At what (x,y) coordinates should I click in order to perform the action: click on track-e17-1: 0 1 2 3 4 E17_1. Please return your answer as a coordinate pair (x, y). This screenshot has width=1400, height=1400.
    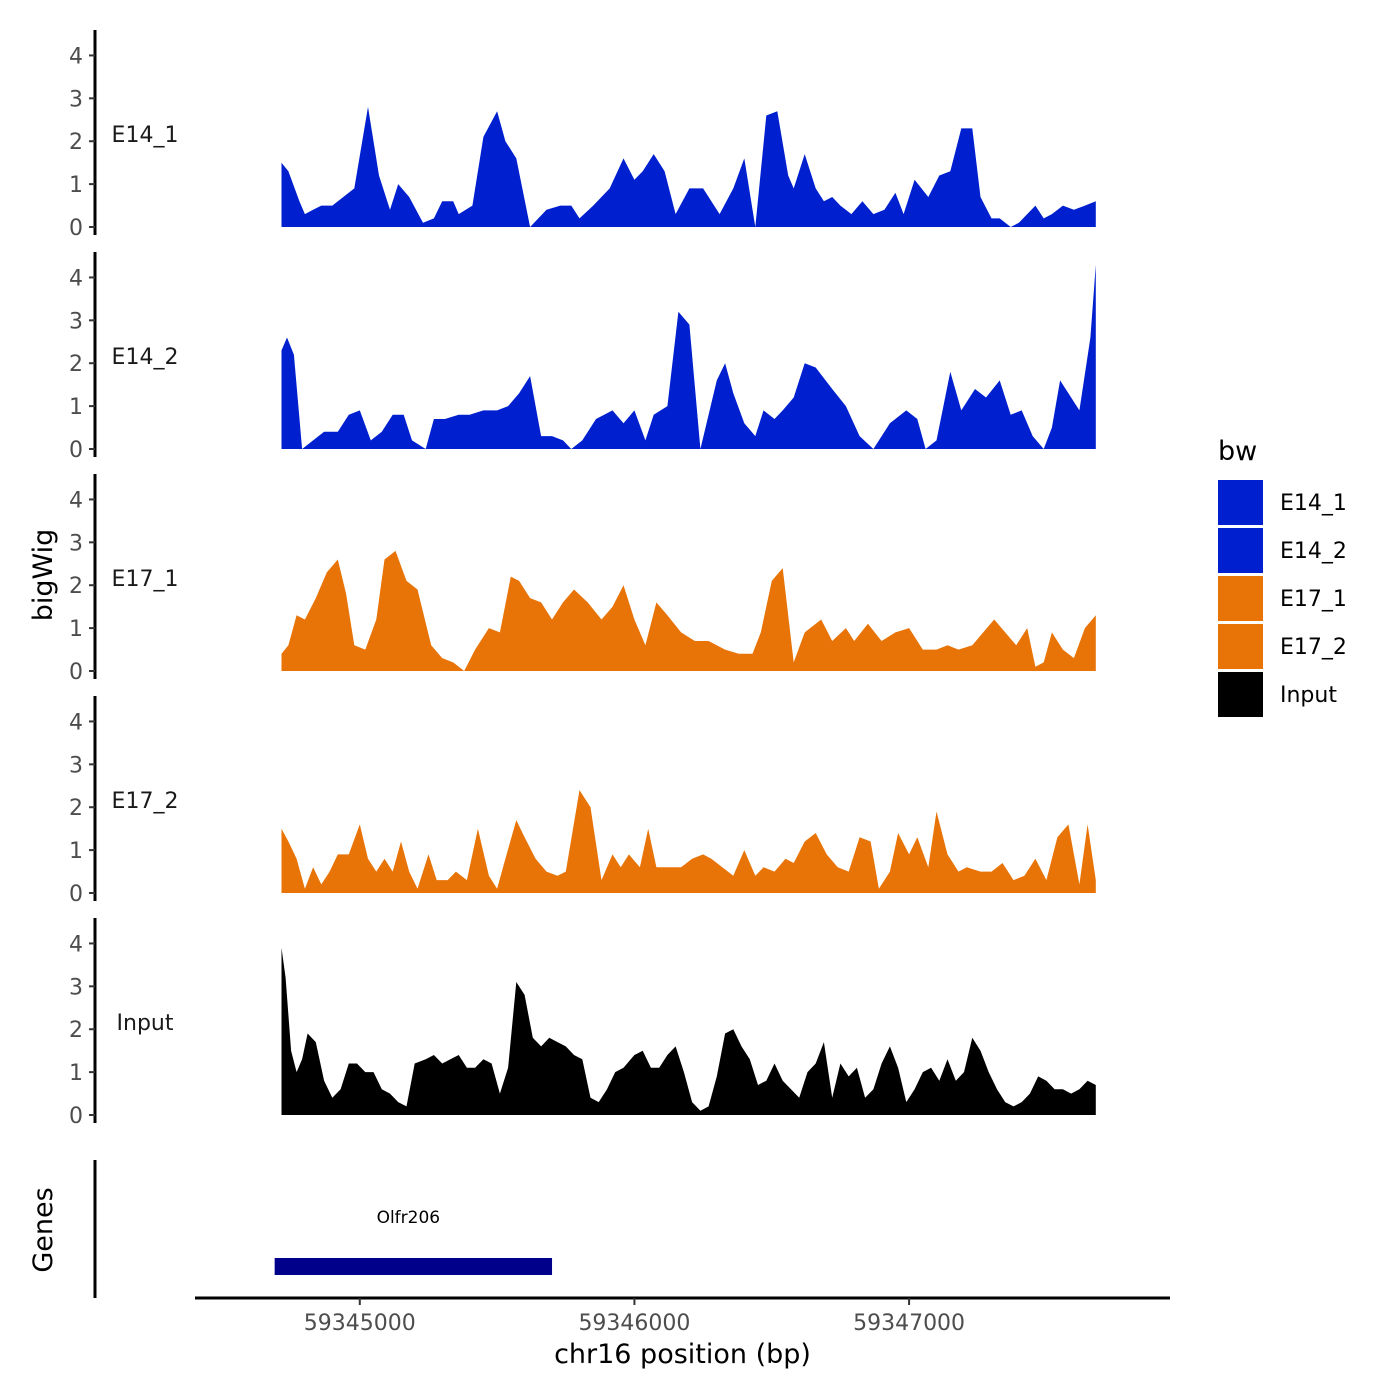
    Looking at the image, I should click on (582, 579).